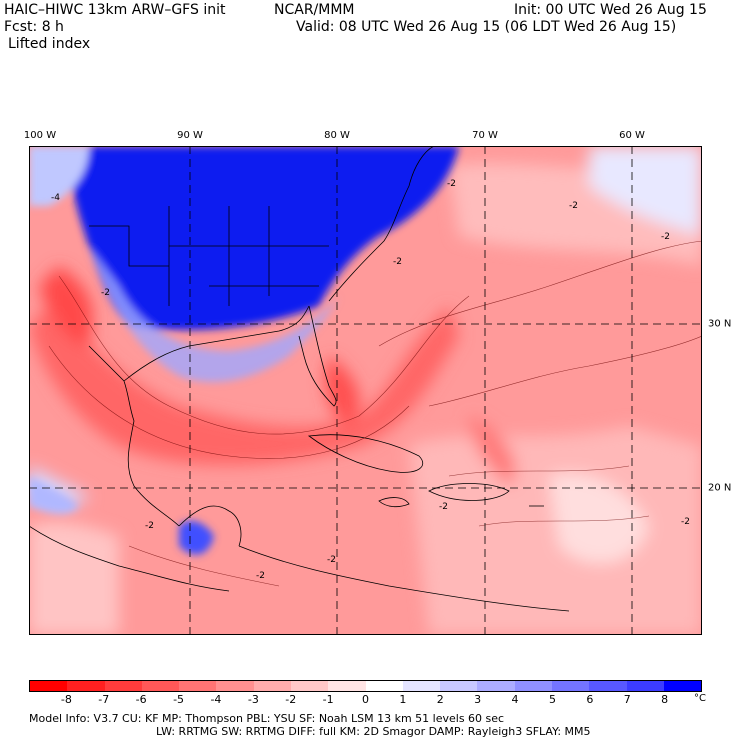  Describe the element at coordinates (115, 10) in the screenshot. I see `model-title: HAIC–HIWC 13km ARW–GFS init` at that location.